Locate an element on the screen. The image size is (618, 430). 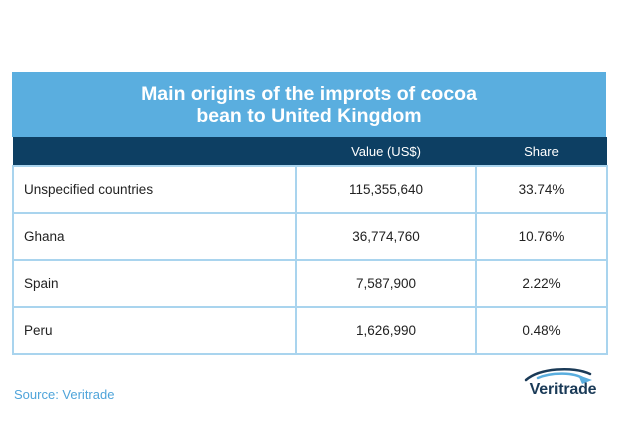
table-row: Peru 1,626,990 0.48% is located at coordinates (310, 330).